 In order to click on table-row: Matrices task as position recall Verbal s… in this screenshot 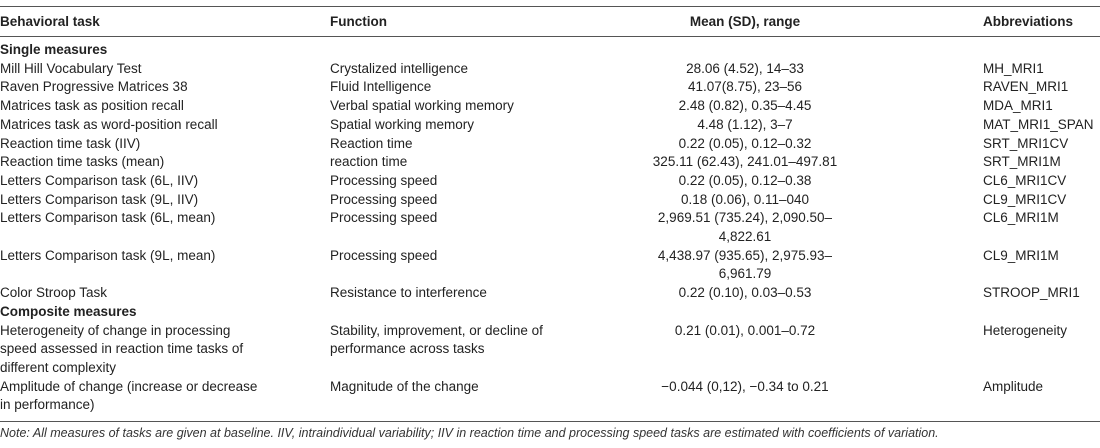, I will do `click(550, 106)`.